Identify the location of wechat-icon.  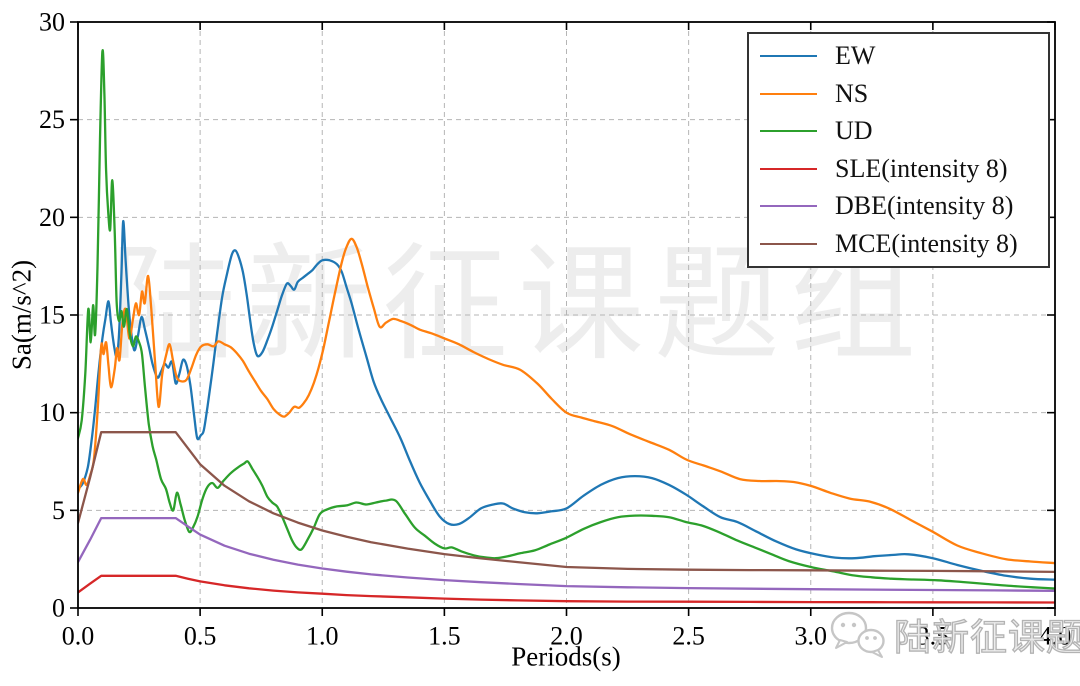
(857, 634).